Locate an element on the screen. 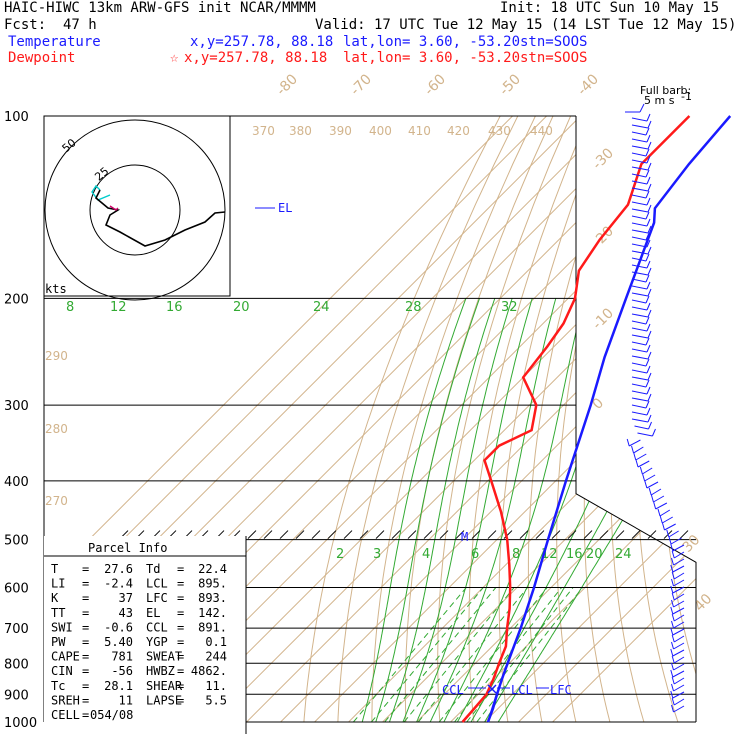  parcel-path is located at coordinates (493, 707).